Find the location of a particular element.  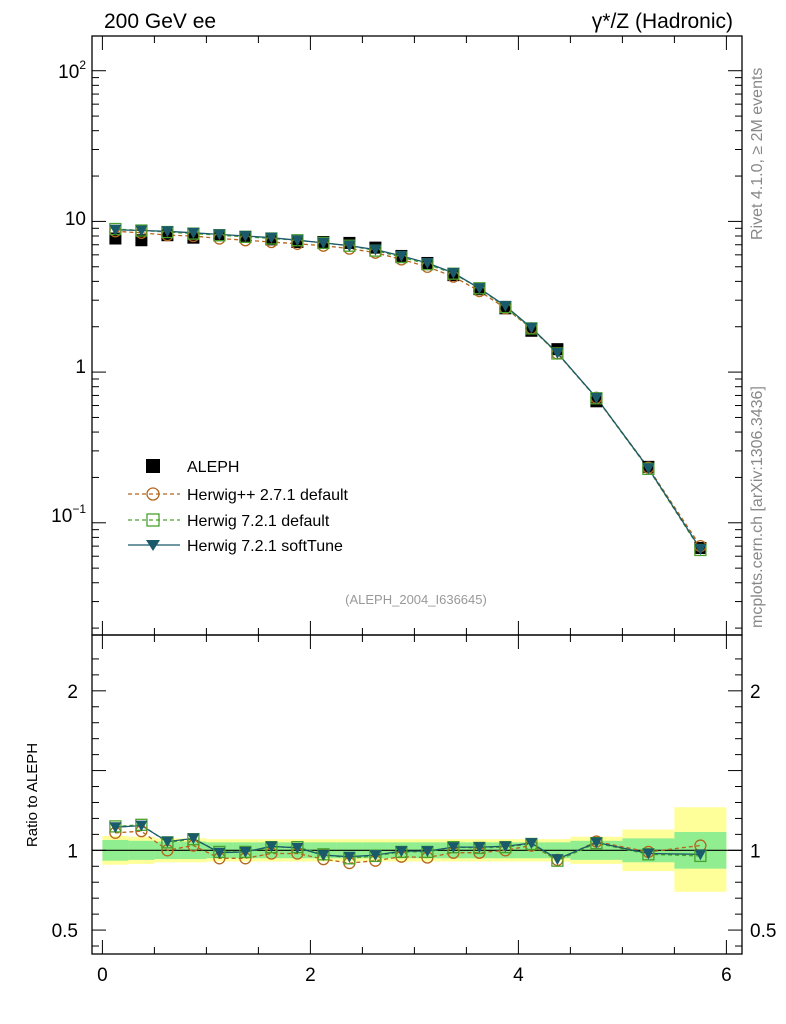

y-tick-label-100: 10² is located at coordinates (72, 70).